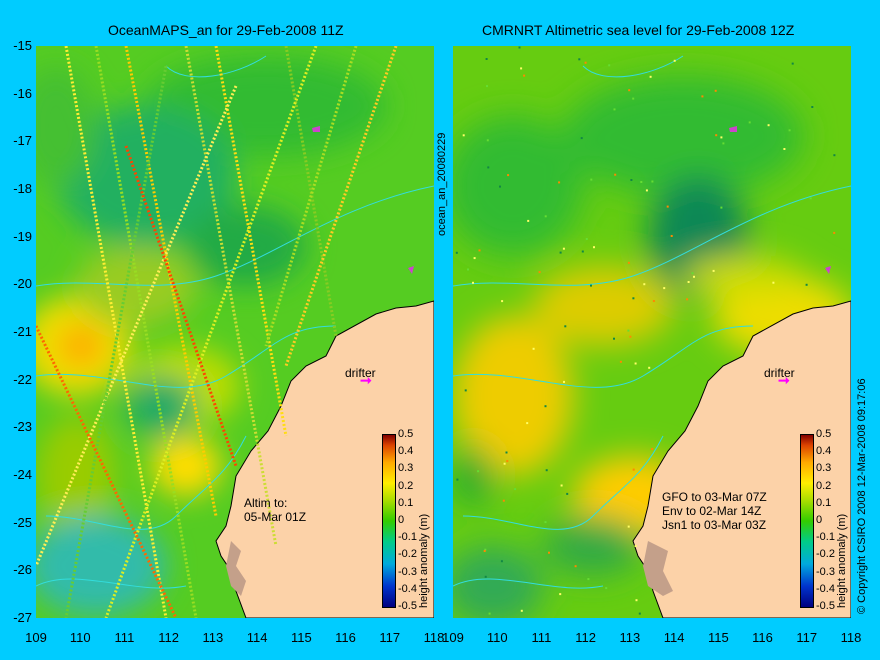 This screenshot has height=660, width=880. I want to click on left-colorbar, so click(389, 521).